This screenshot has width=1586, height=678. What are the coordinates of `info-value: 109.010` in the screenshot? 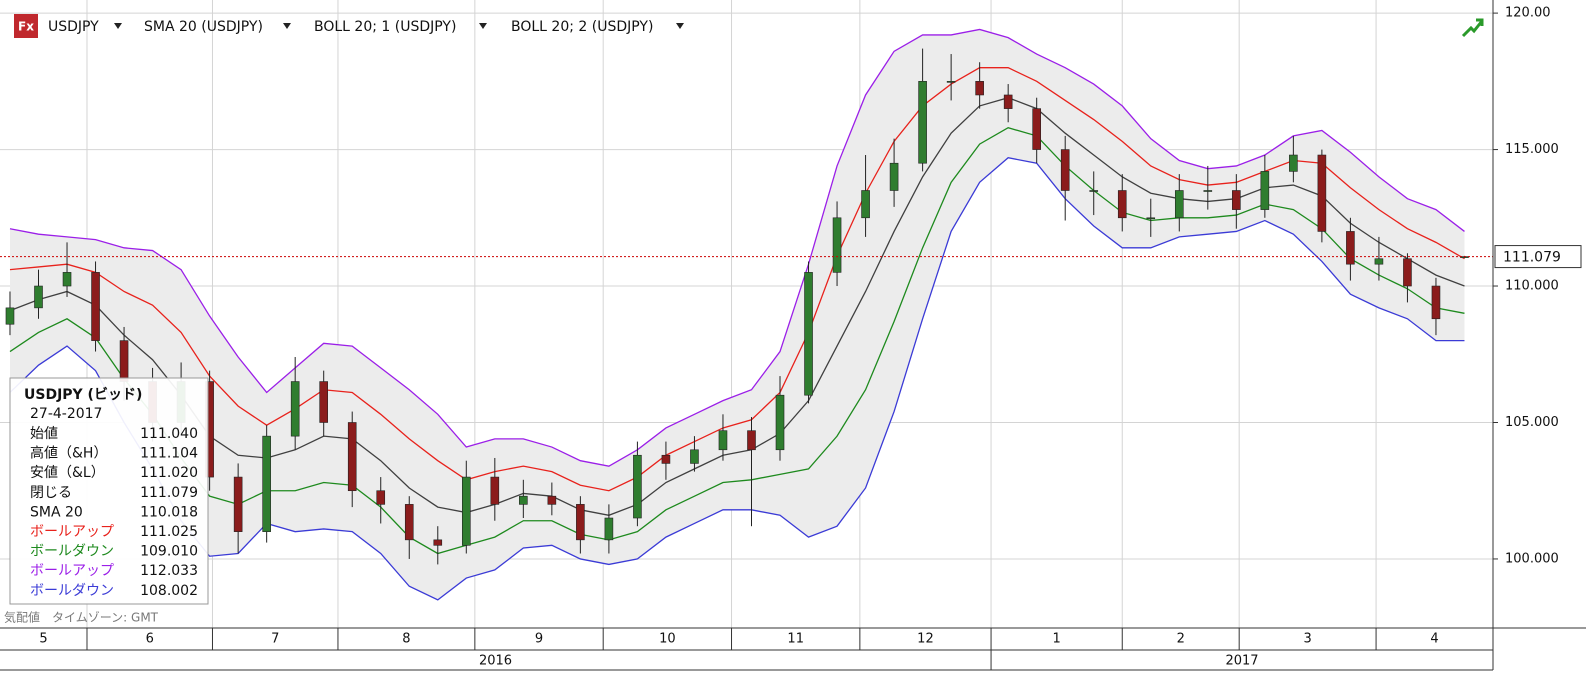 It's located at (169, 552).